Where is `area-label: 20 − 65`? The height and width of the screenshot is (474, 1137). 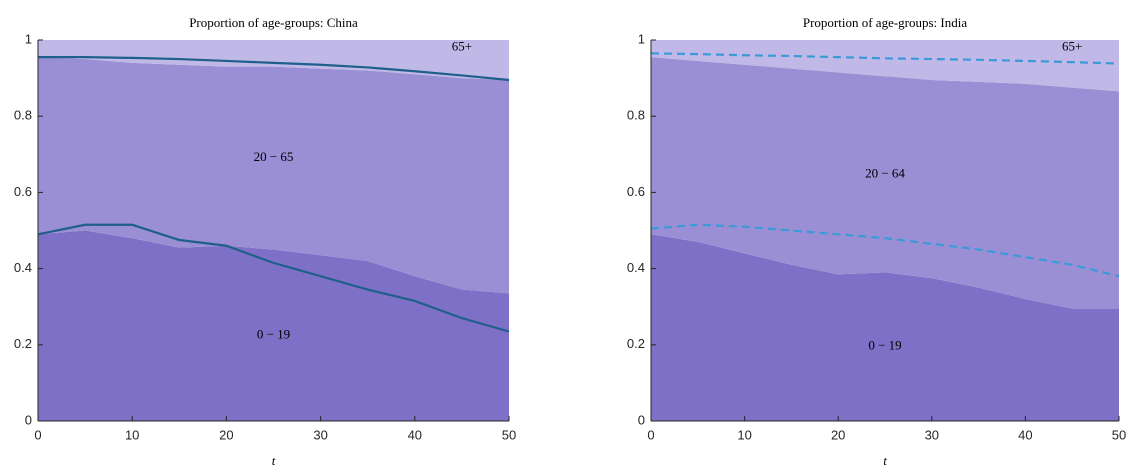
area-label: 20 − 65 is located at coordinates (274, 156).